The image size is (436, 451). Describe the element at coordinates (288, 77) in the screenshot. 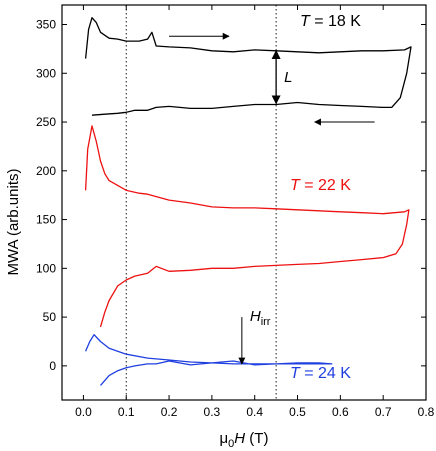

I see `L-label: L` at that location.